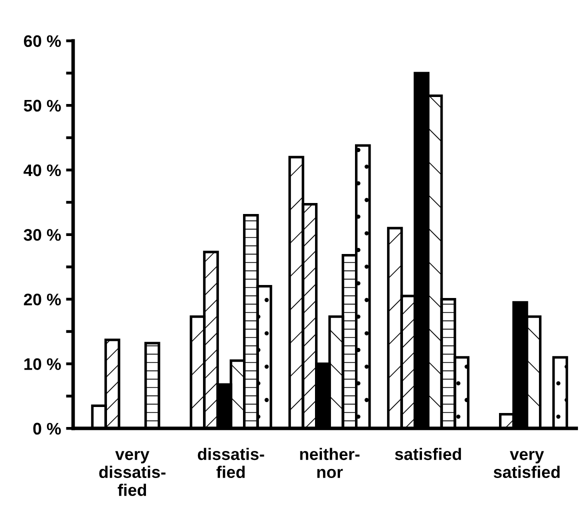 The width and height of the screenshot is (585, 510). What do you see at coordinates (330, 463) in the screenshot?
I see `x-tick-label: neither- nor` at bounding box center [330, 463].